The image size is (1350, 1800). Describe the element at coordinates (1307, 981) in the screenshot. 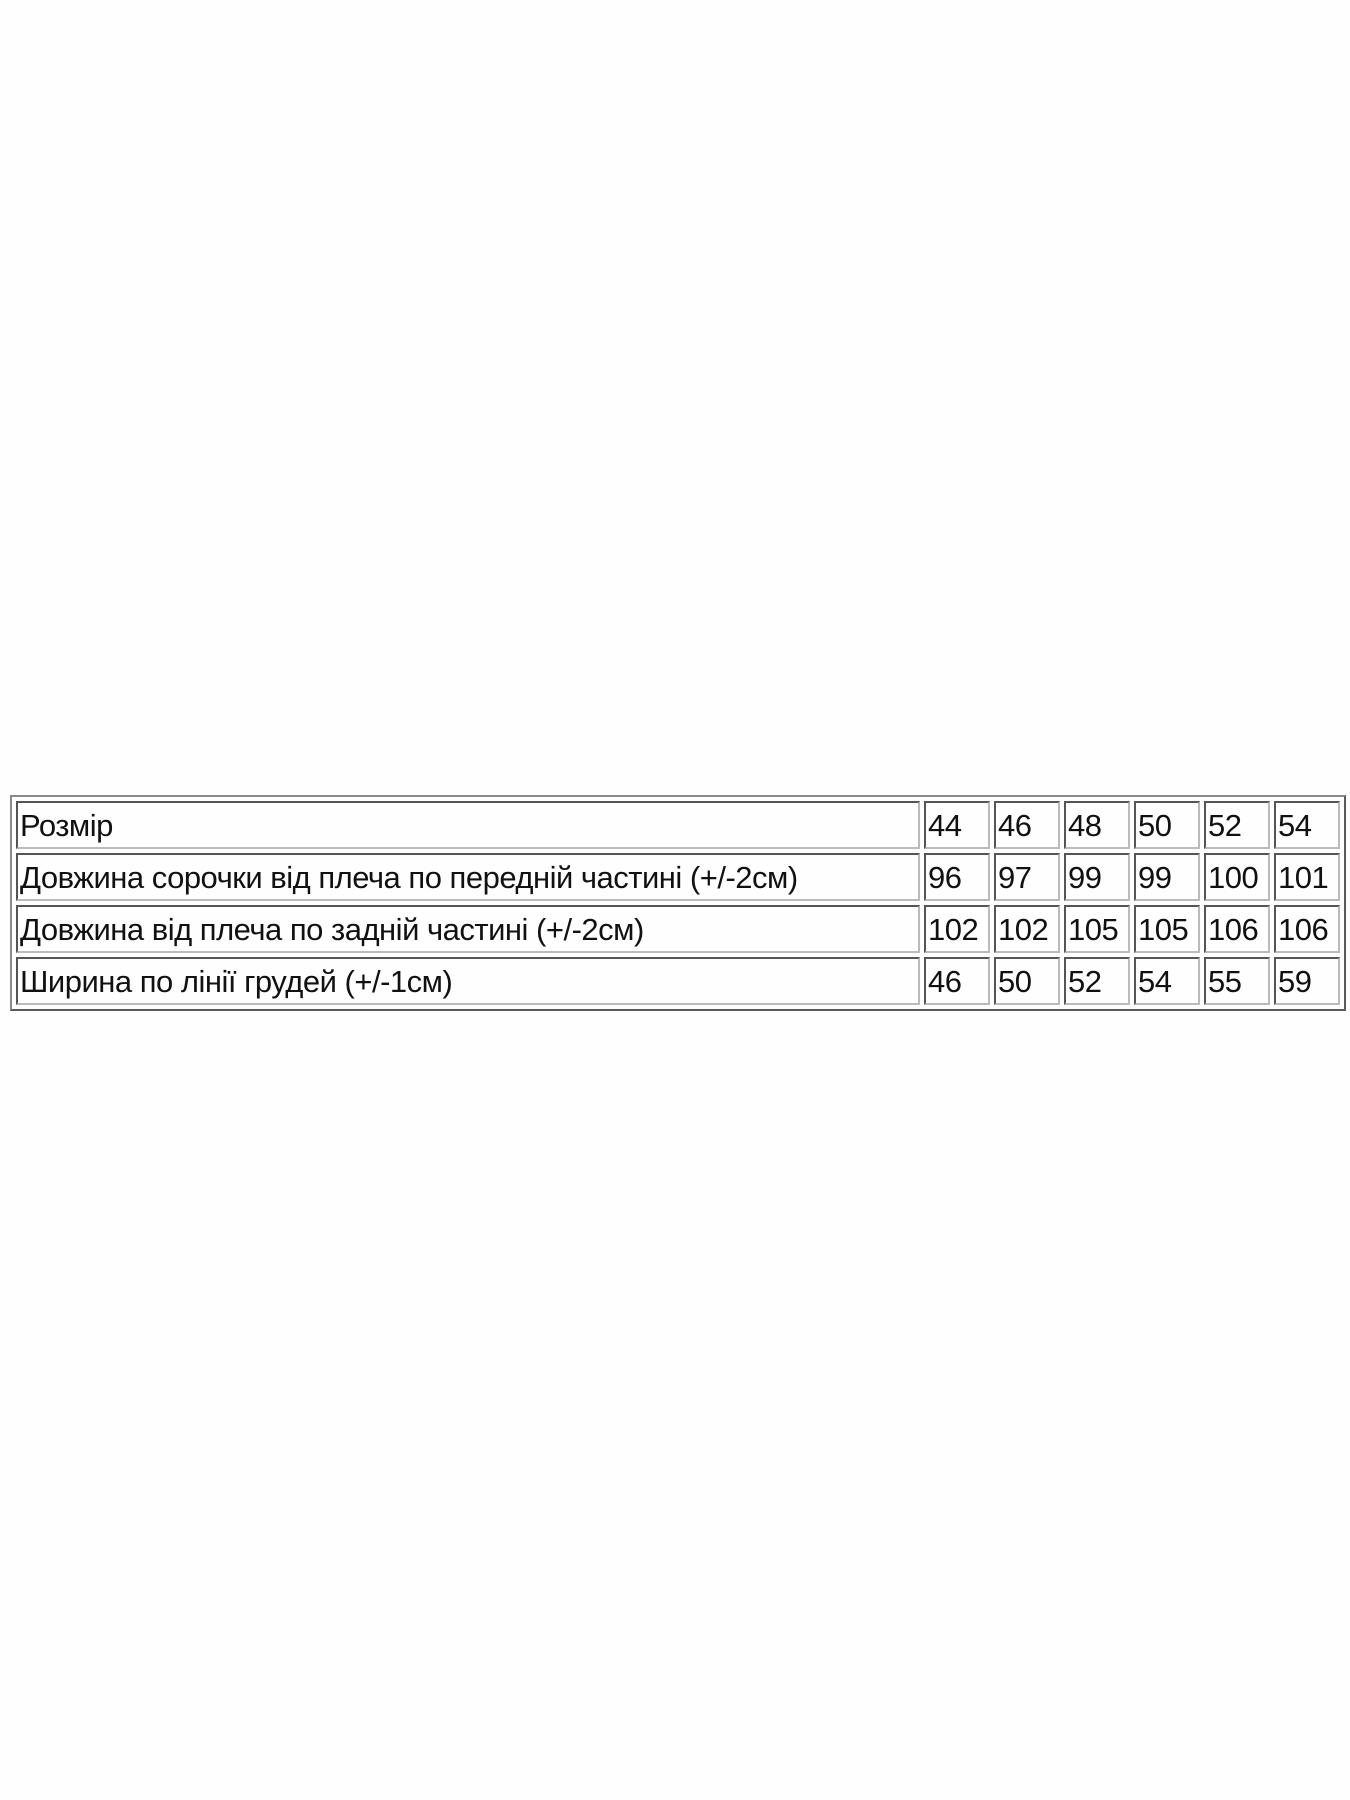

I see `table-cell: 59` at that location.